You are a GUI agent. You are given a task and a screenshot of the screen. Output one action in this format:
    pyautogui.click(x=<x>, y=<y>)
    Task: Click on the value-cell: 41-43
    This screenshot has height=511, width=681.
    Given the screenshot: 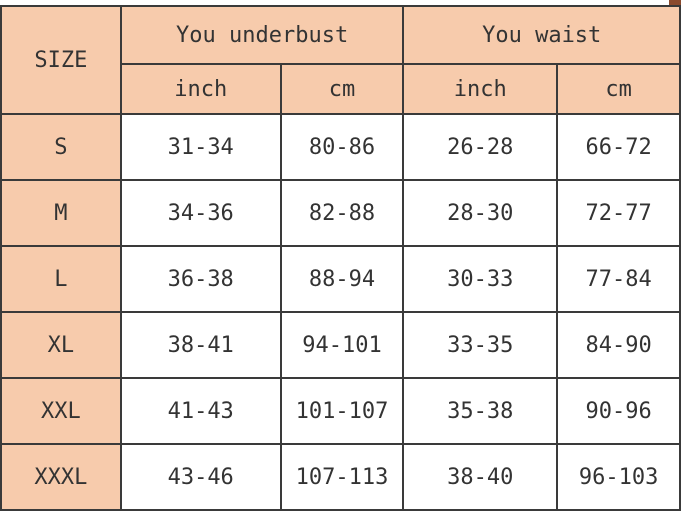 What is the action you would take?
    pyautogui.click(x=200, y=411)
    